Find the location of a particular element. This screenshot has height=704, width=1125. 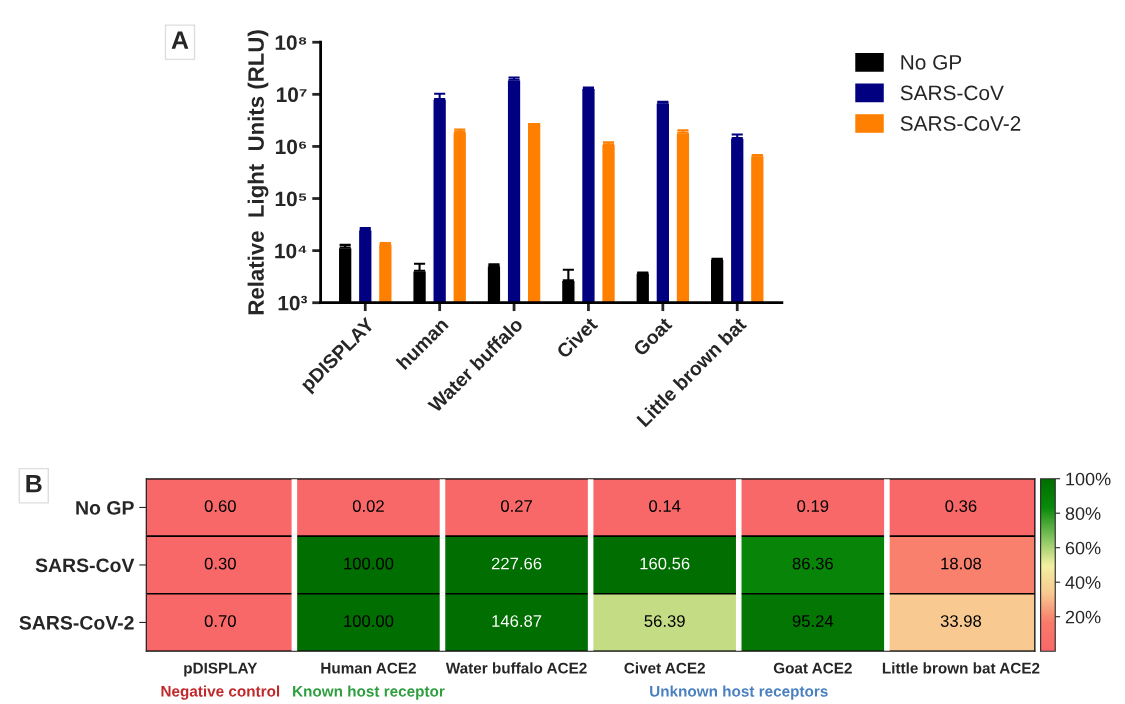

legend-label: No GP is located at coordinates (931, 62).